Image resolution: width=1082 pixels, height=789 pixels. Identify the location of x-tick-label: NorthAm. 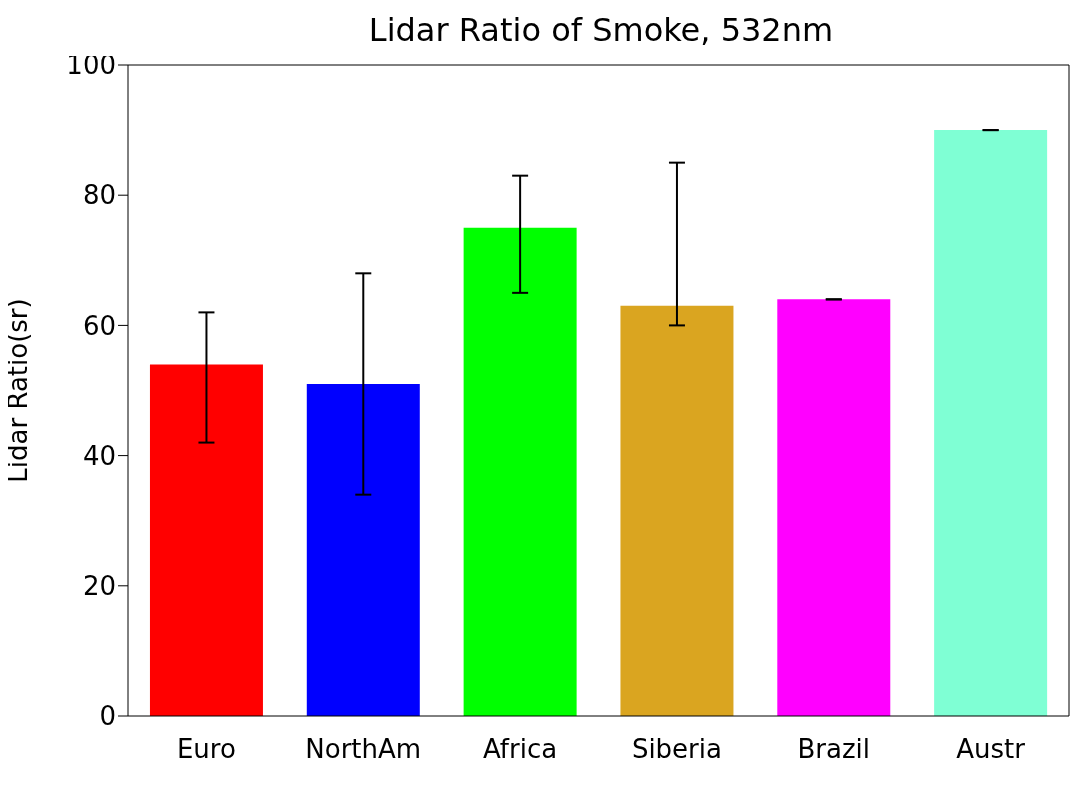
(363, 749).